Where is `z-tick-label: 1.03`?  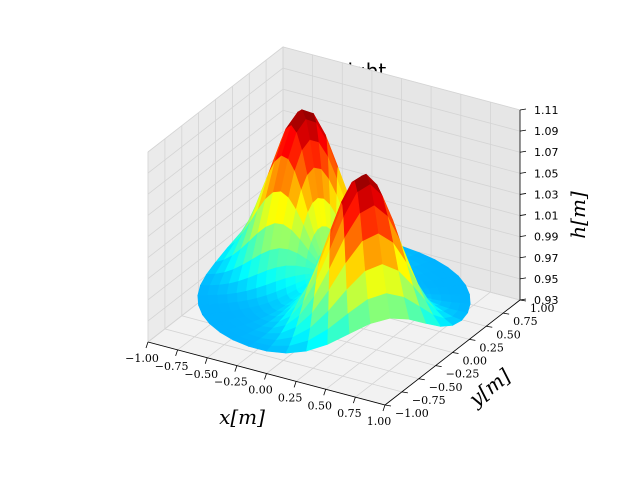 z-tick-label: 1.03 is located at coordinates (546, 194).